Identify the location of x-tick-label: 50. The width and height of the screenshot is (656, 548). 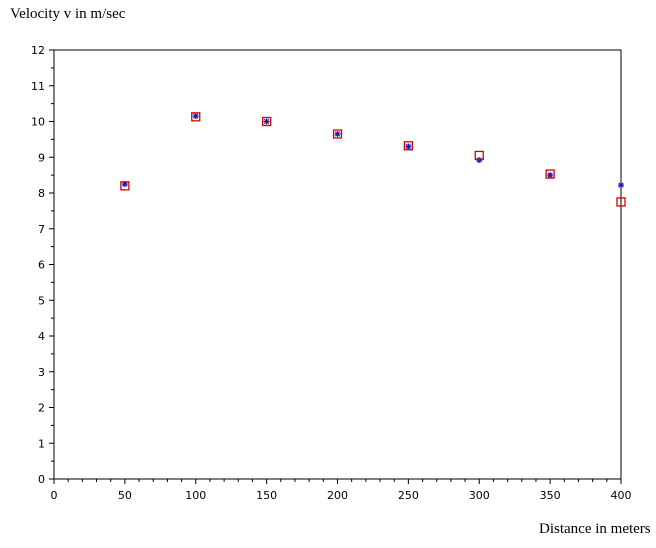
(125, 495).